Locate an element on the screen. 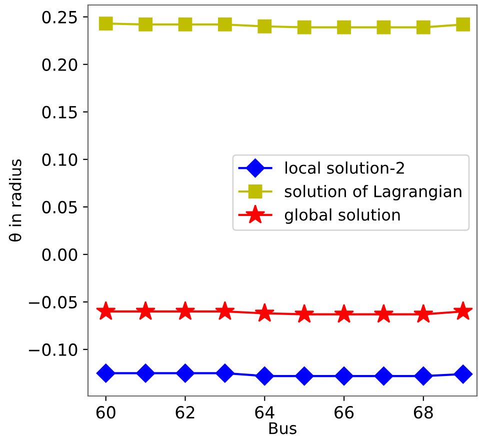 The height and width of the screenshot is (436, 479). legend-label: solution of Lagrangian is located at coordinates (373, 192).